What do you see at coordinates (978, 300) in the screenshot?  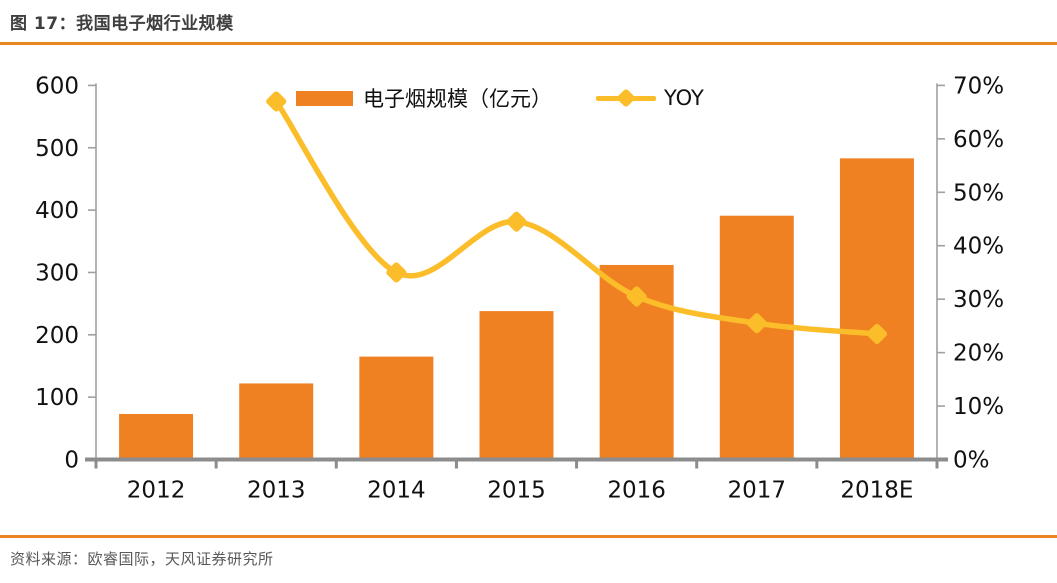 I see `right-axis-tick-label: 30%` at bounding box center [978, 300].